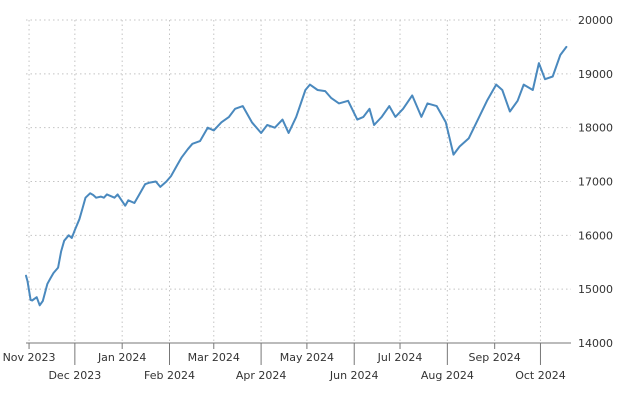 This screenshot has height=400, width=640. What do you see at coordinates (121, 357) in the screenshot?
I see `x-tick-label: Jan 2024` at bounding box center [121, 357].